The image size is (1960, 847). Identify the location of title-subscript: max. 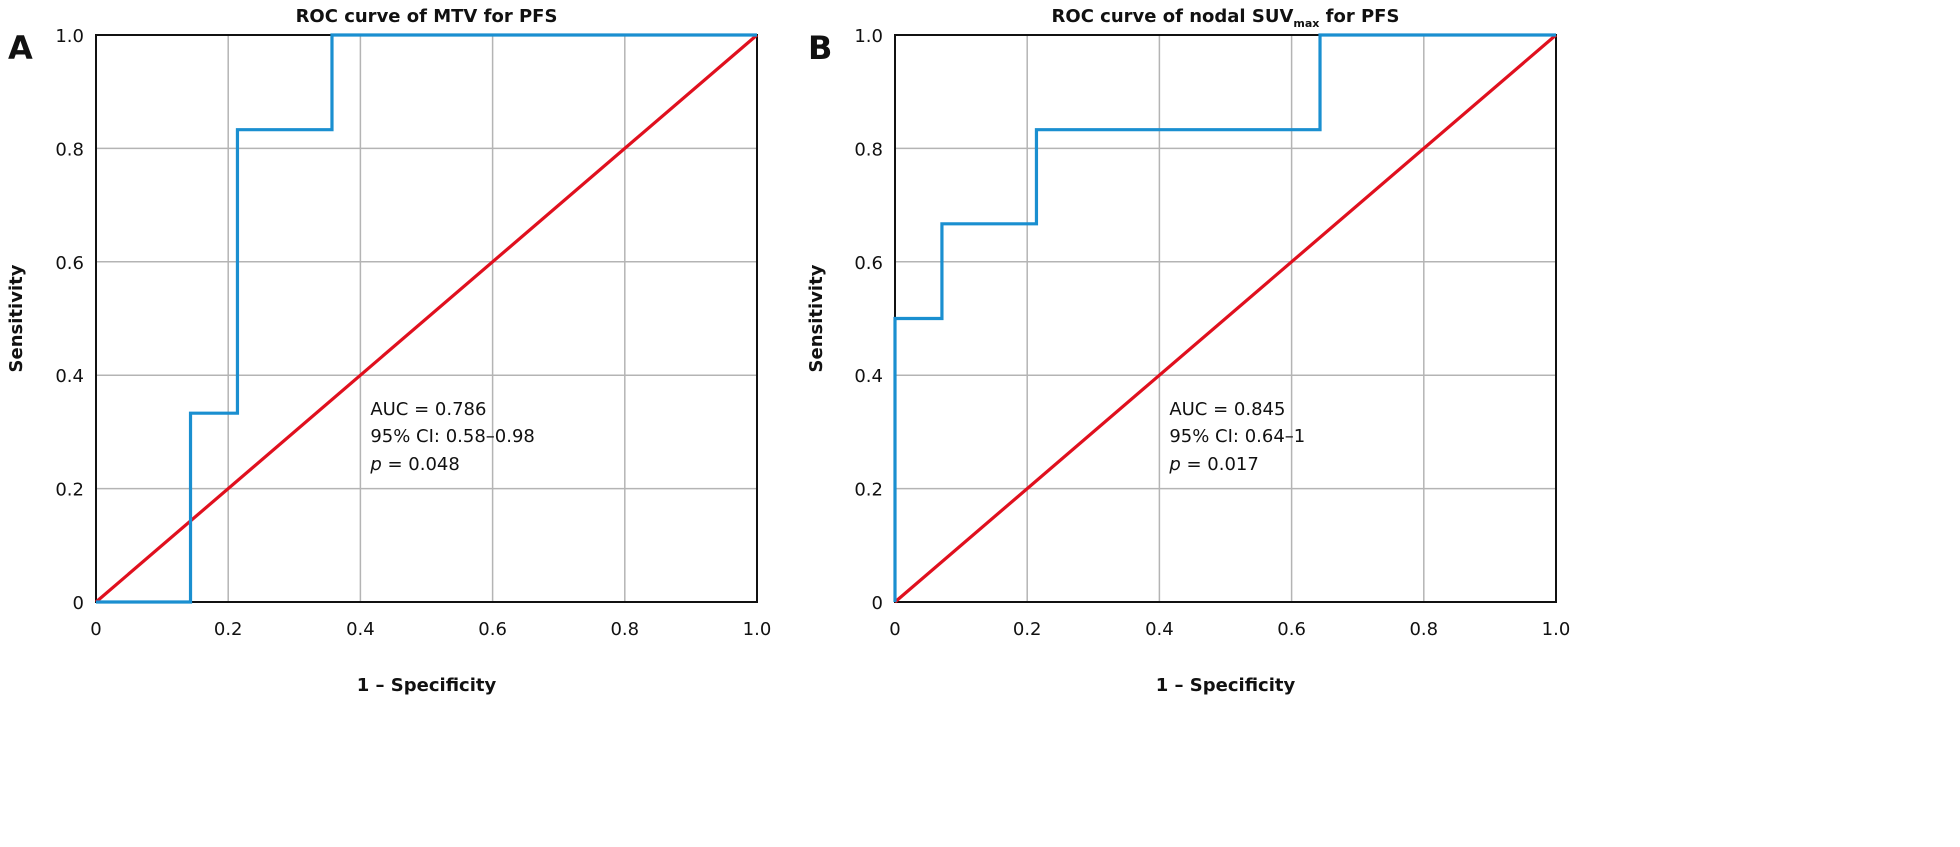
(1306, 23).